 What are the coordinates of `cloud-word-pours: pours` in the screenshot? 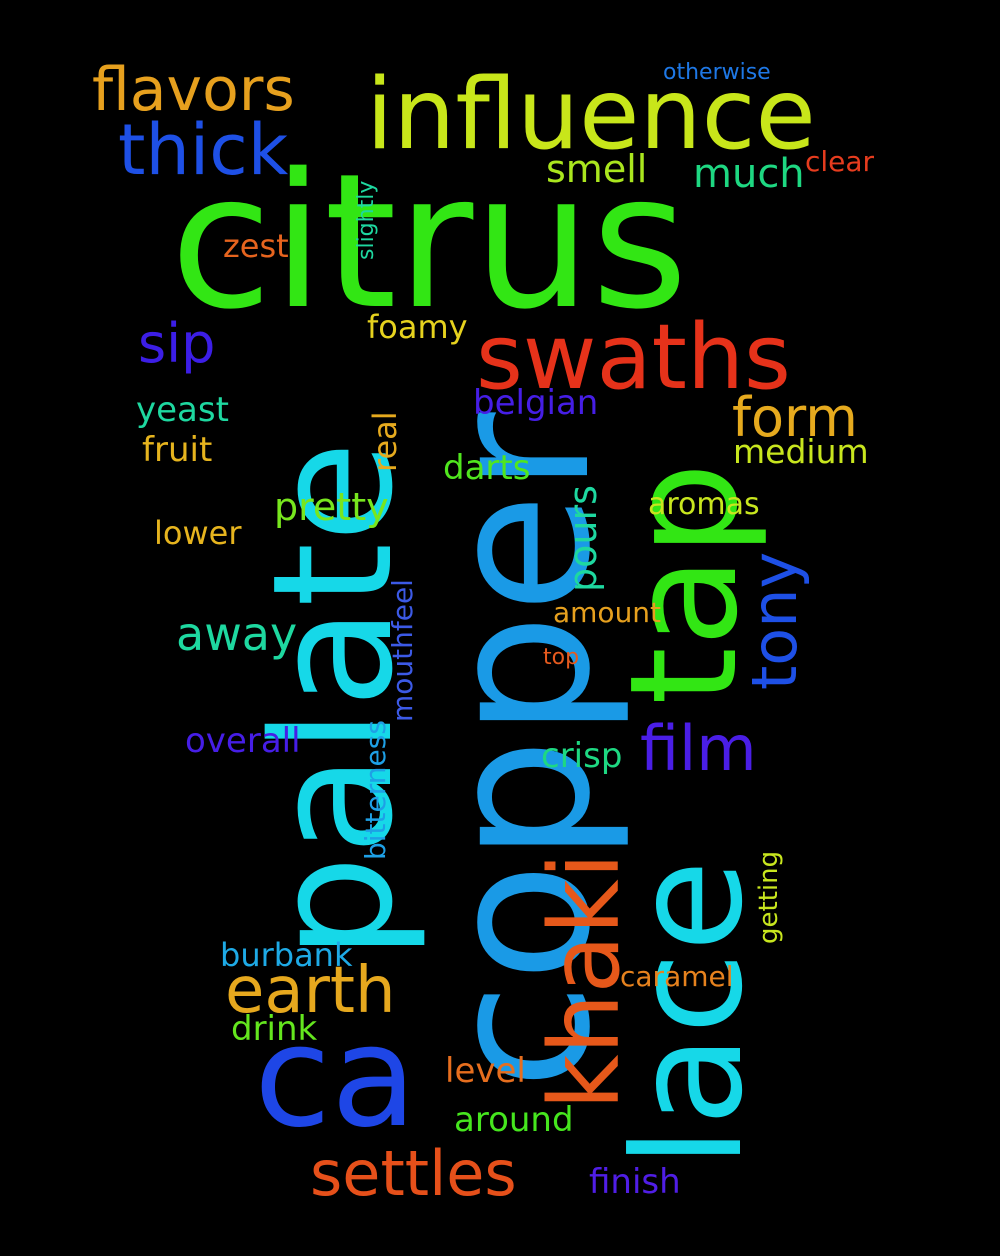 It's located at (583, 538).